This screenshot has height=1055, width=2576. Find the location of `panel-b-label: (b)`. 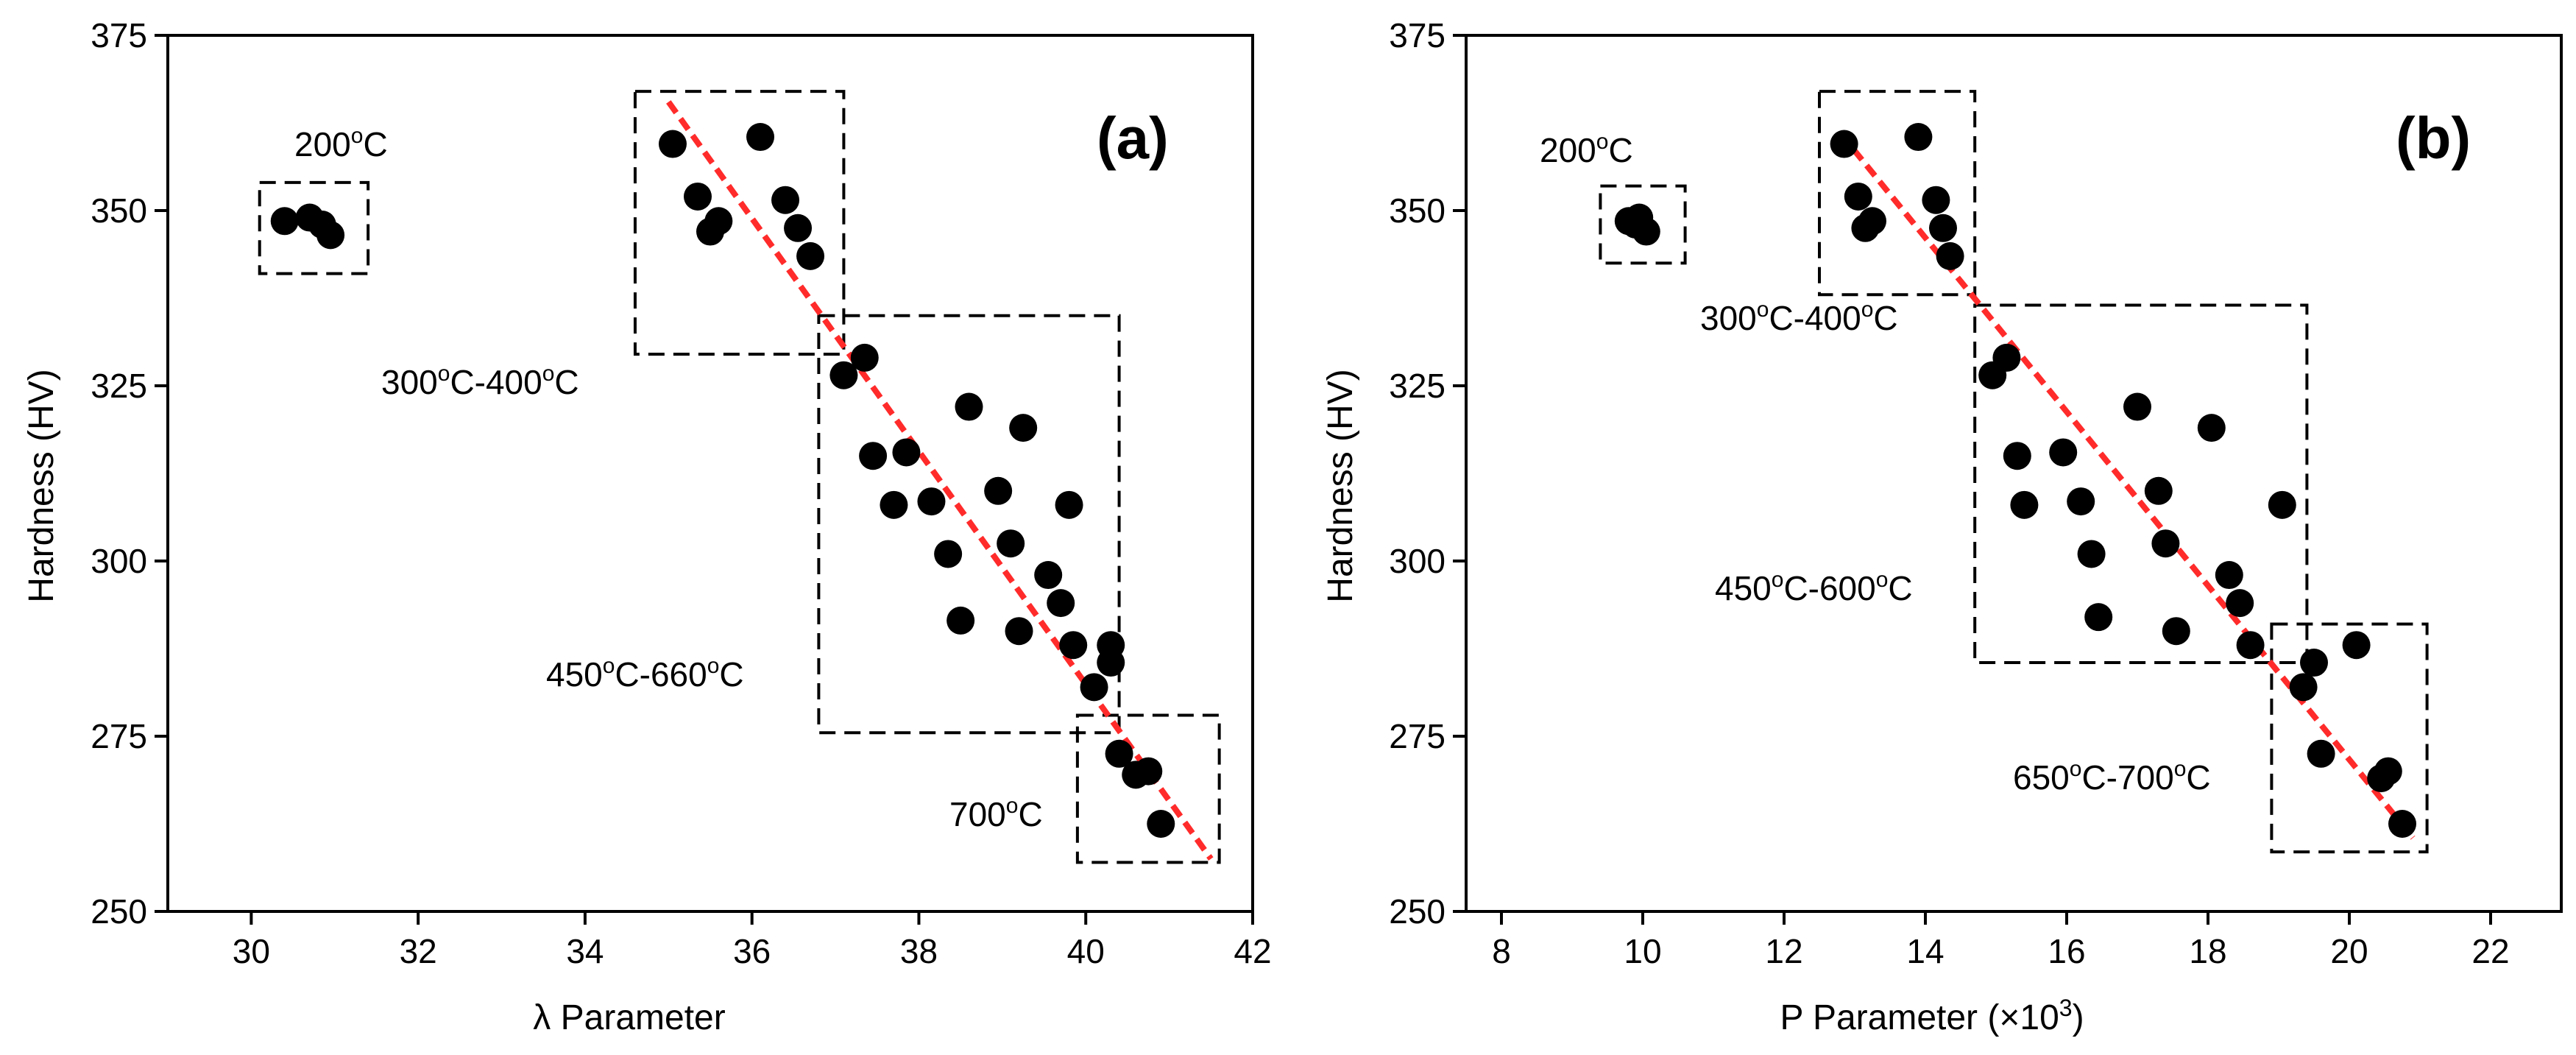

panel-b-label: (b) is located at coordinates (2433, 138).